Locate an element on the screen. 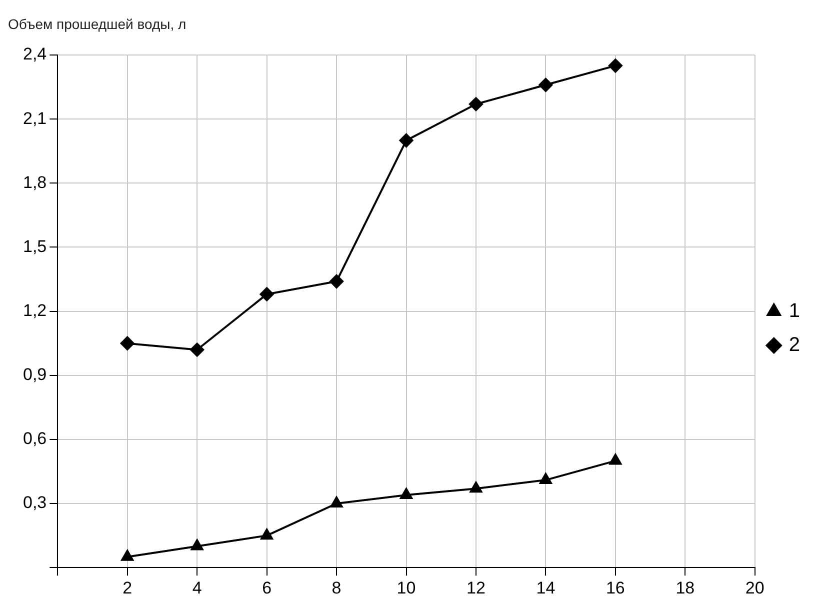 The height and width of the screenshot is (612, 830). y-tick-label: 0,9 is located at coordinates (34, 374).